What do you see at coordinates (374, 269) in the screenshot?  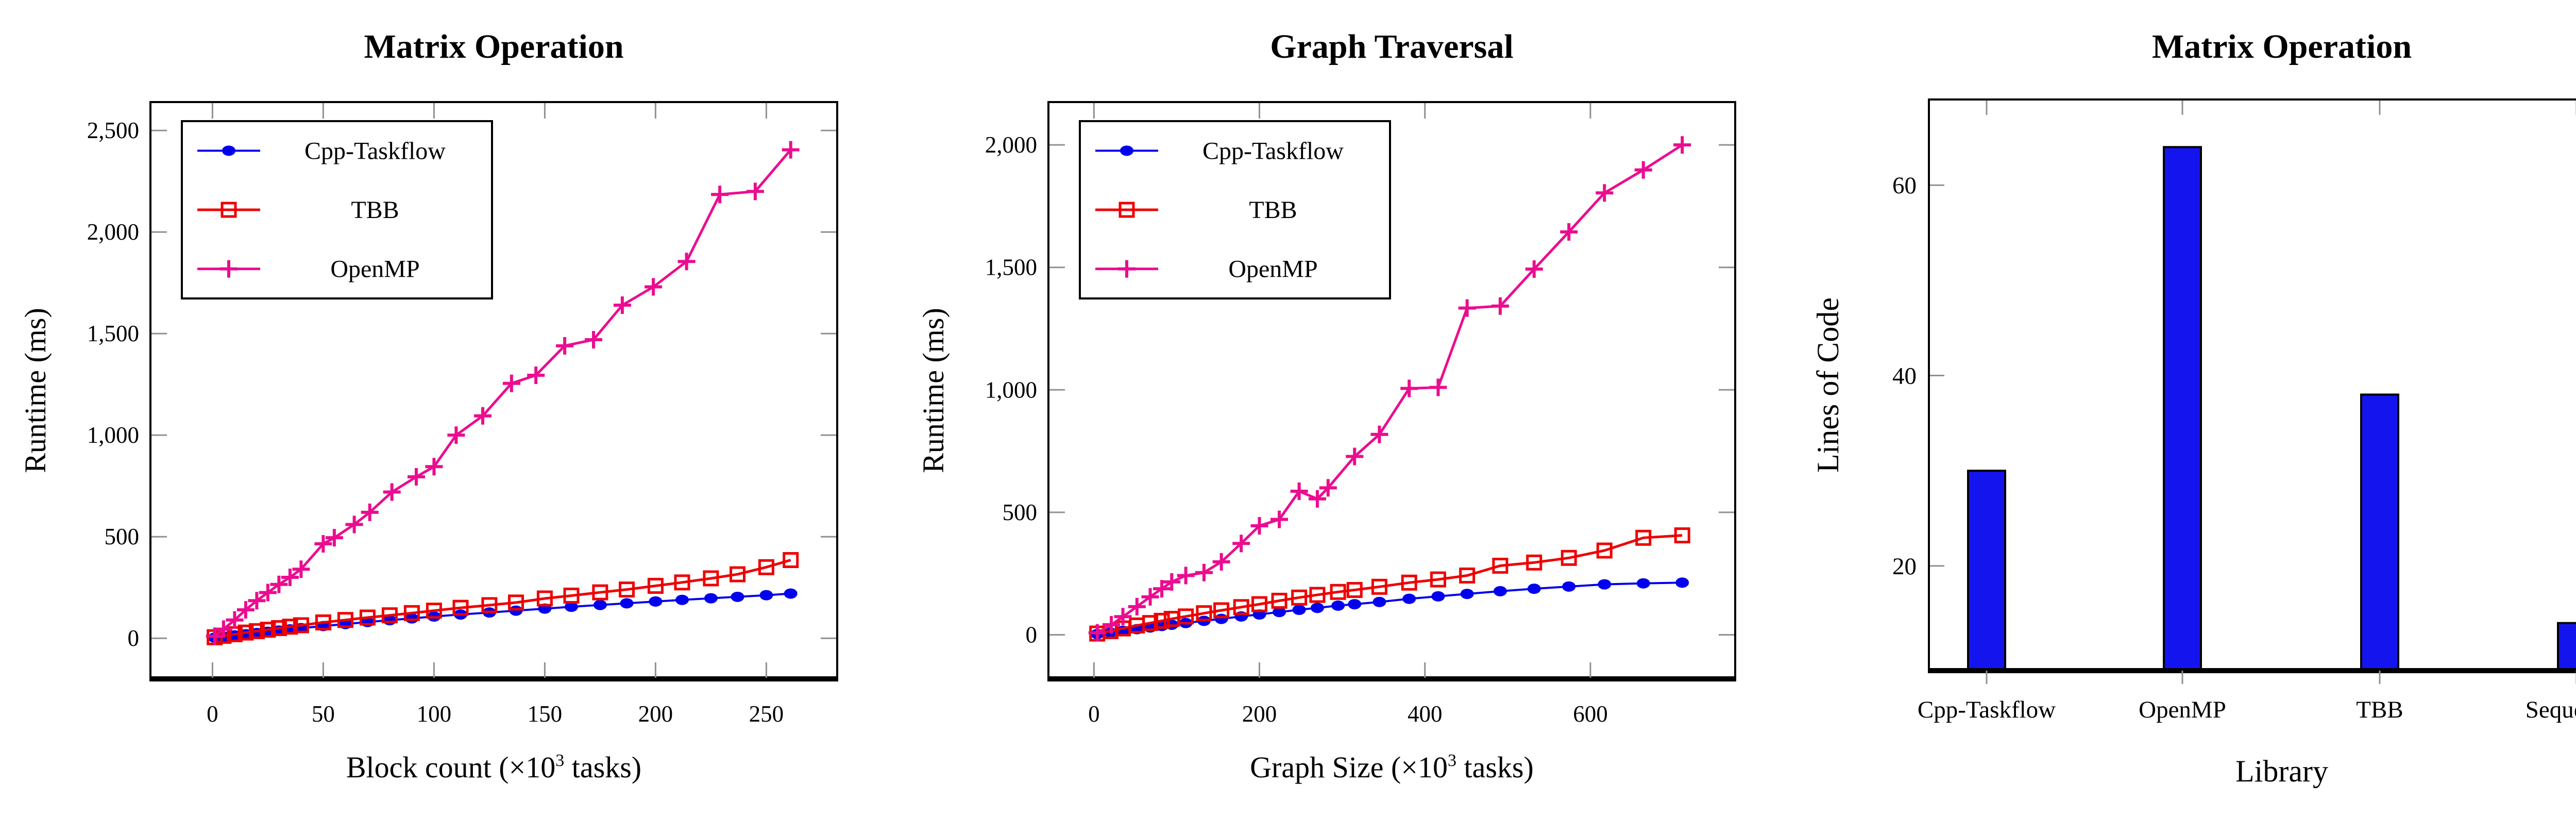 I see `matrix-runtime-legend-label-OpenMP: OpenMP` at bounding box center [374, 269].